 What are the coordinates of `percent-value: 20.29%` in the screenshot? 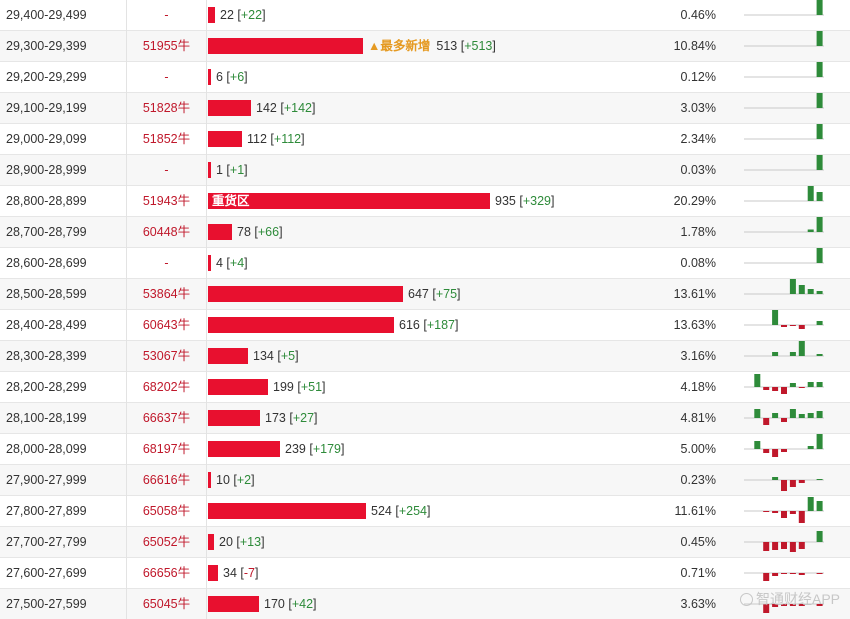 It's located at (694, 201).